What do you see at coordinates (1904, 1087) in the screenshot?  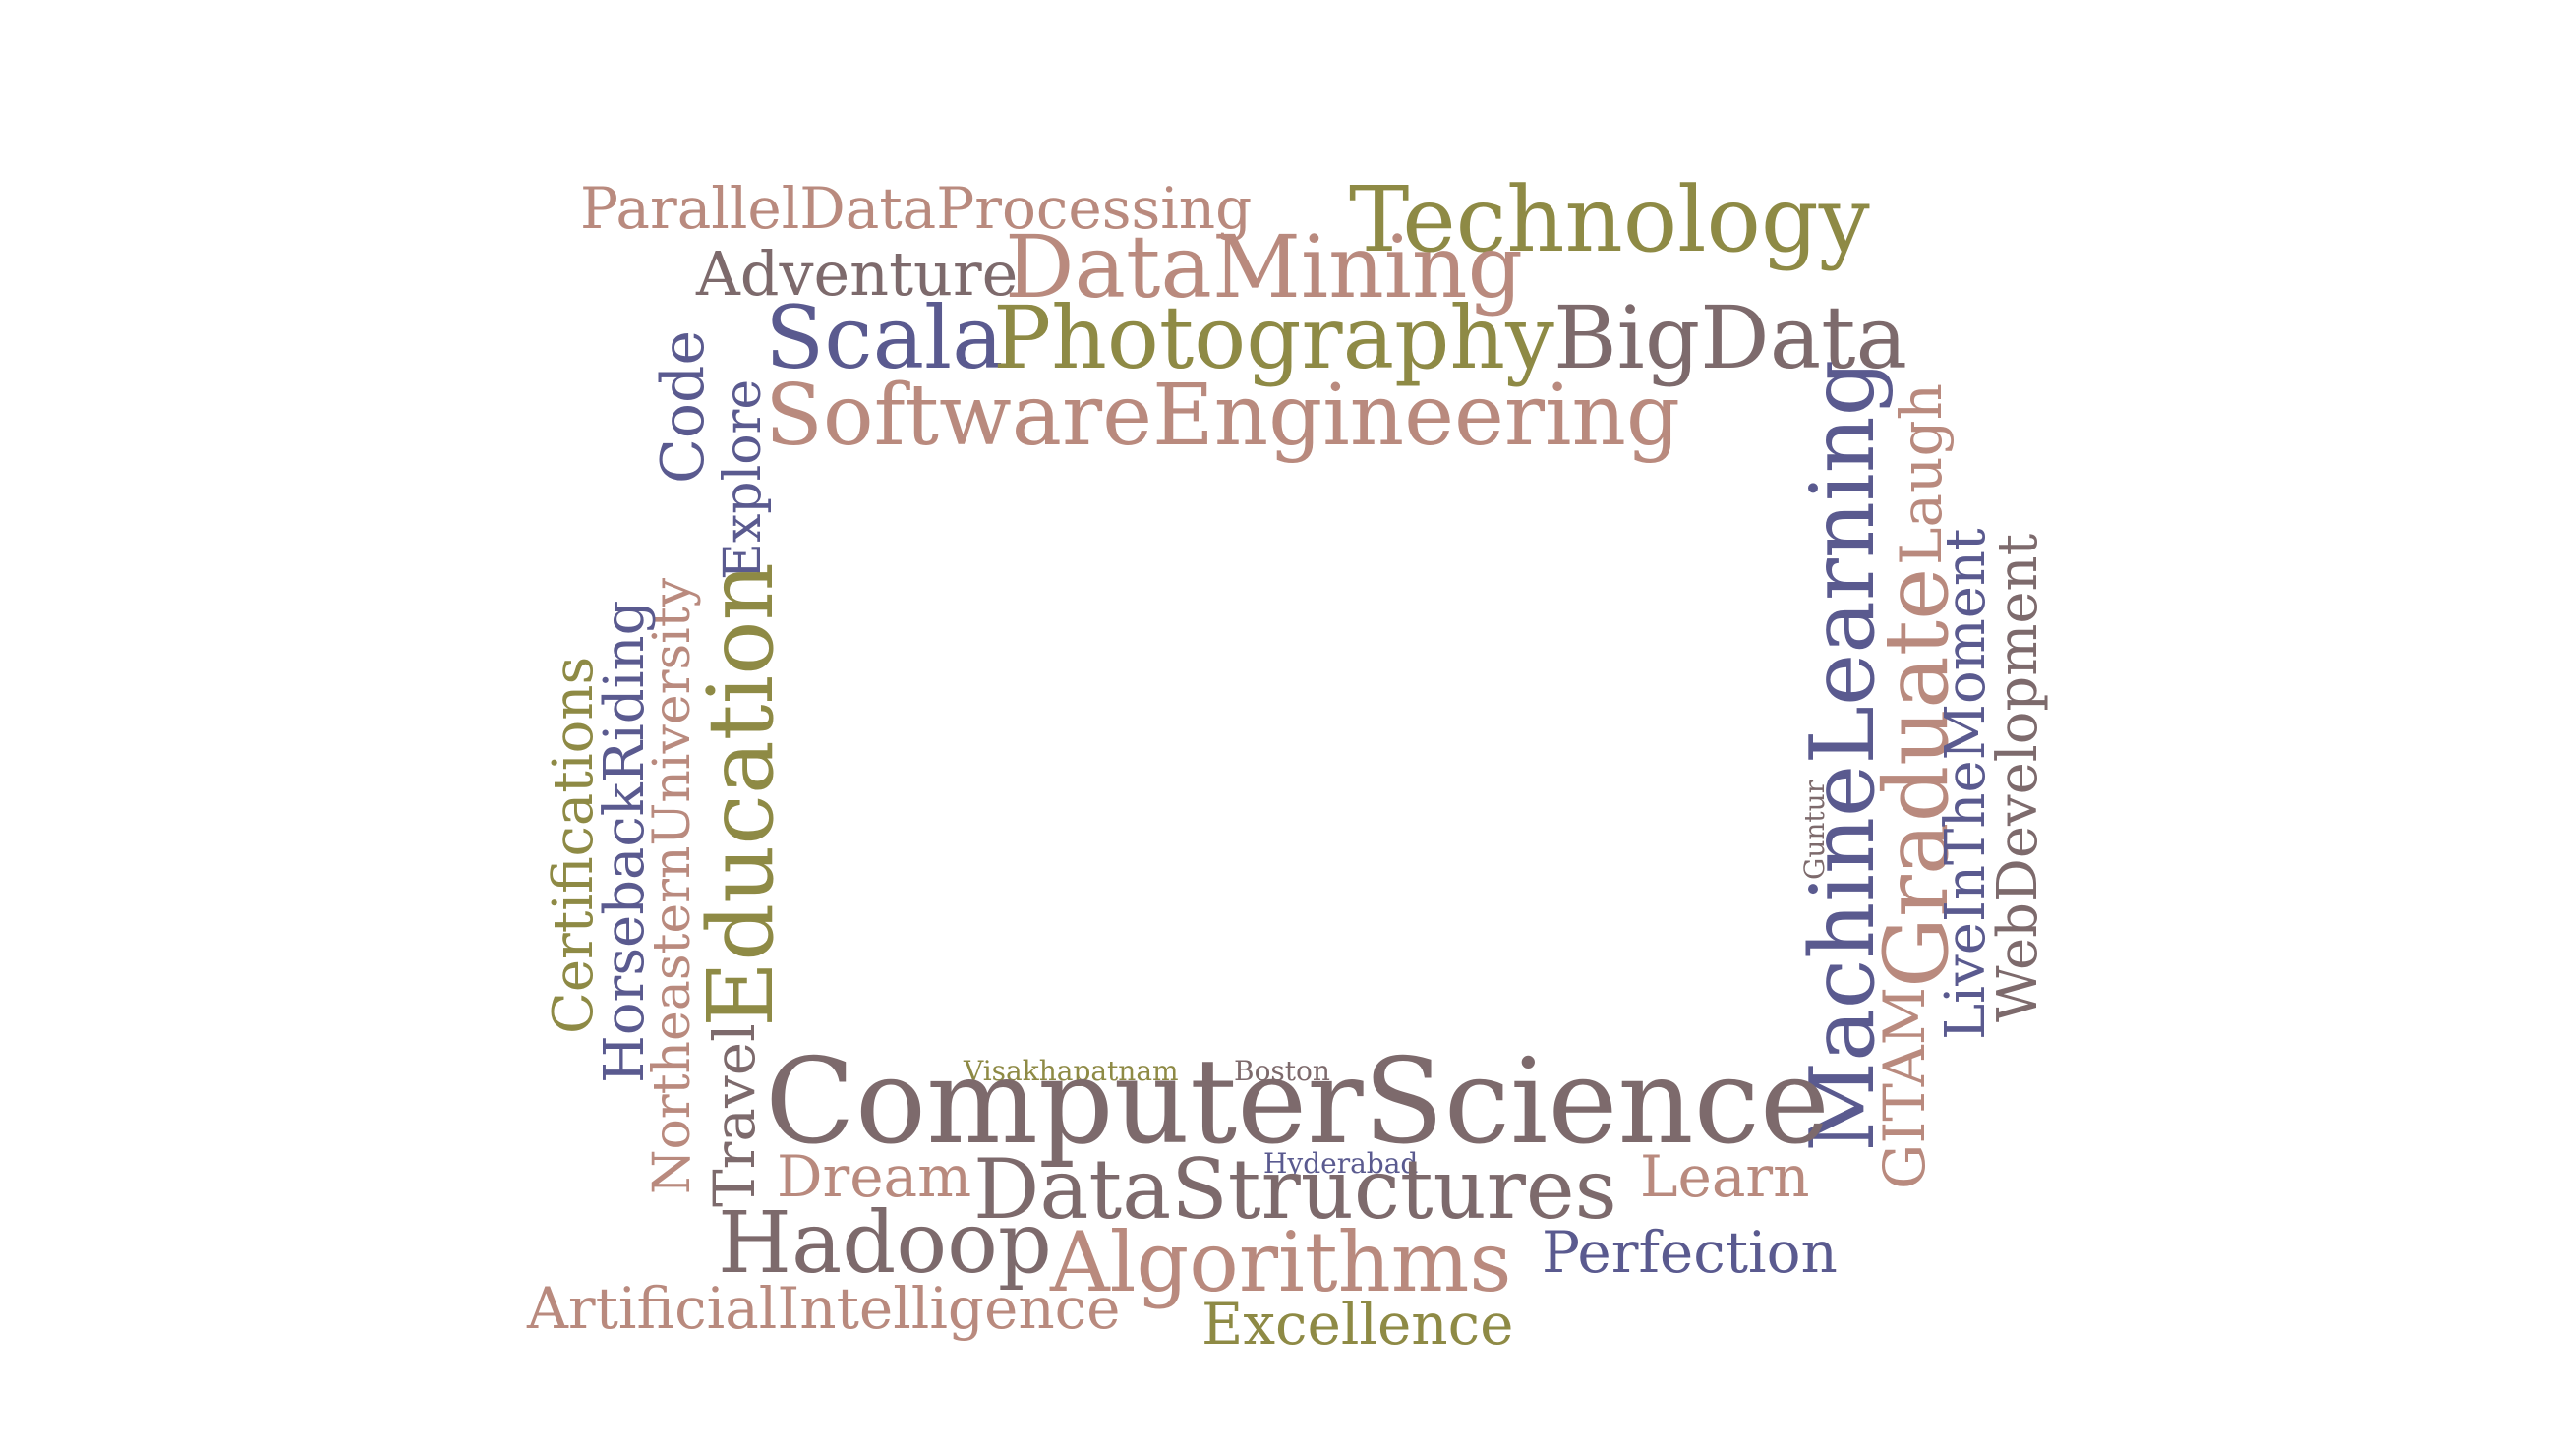 I see `word-gitam: GITAM` at bounding box center [1904, 1087].